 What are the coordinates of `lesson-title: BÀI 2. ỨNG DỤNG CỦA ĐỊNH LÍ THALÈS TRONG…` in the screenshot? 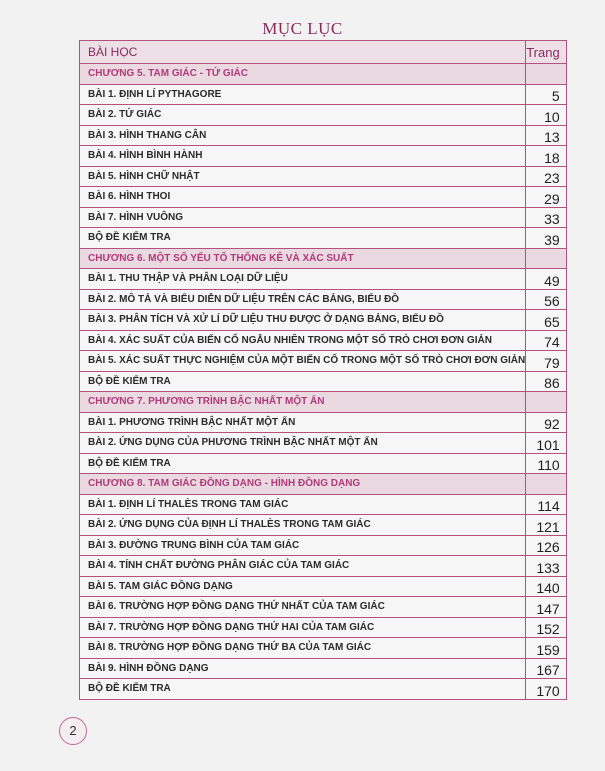 It's located at (302, 525).